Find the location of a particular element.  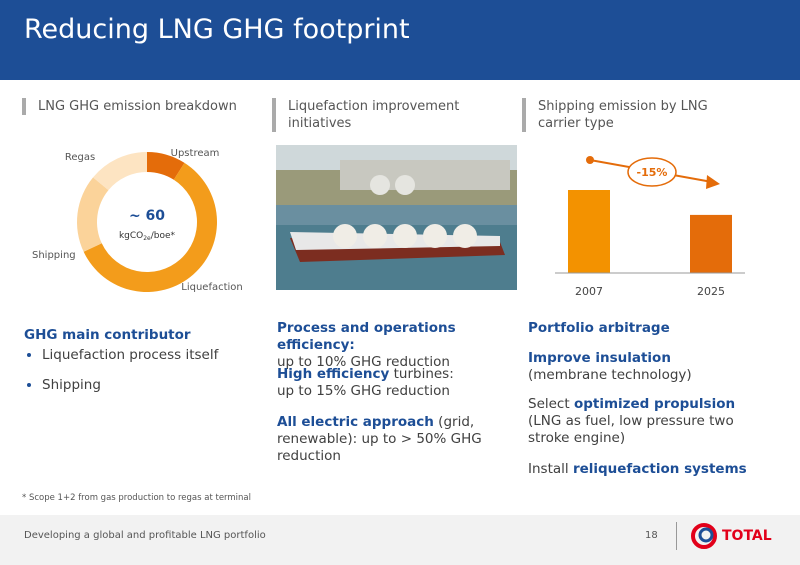

text: up to 15% GHG reduction is located at coordinates (363, 391).